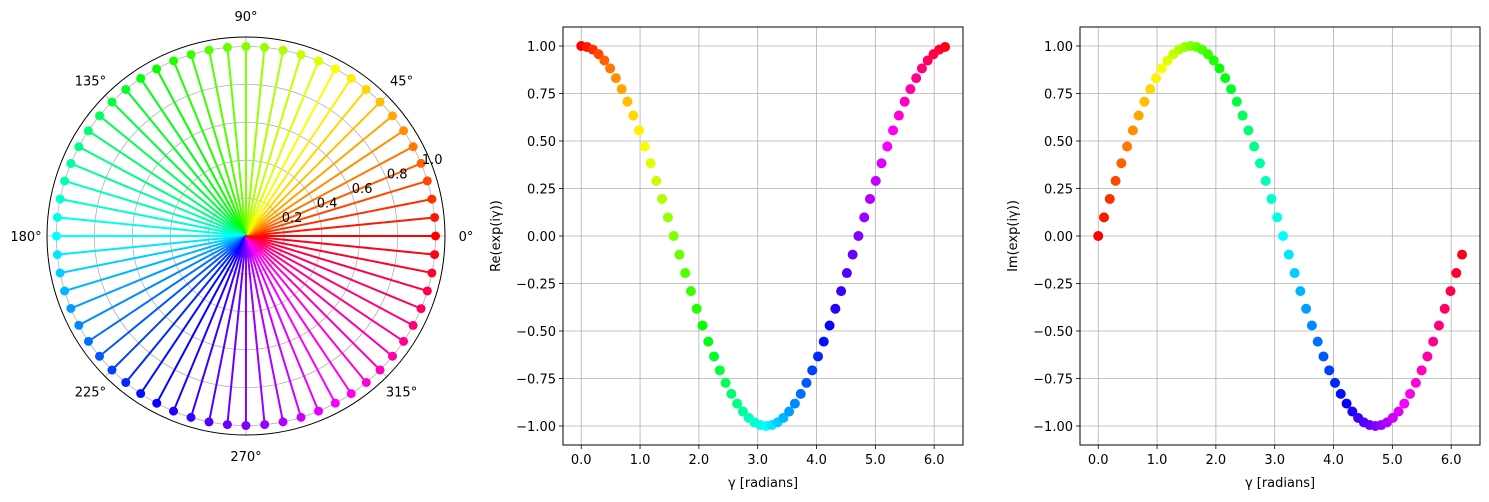 The height and width of the screenshot is (502, 1489). What do you see at coordinates (466, 237) in the screenshot?
I see `theta-tick-label: 0°` at bounding box center [466, 237].